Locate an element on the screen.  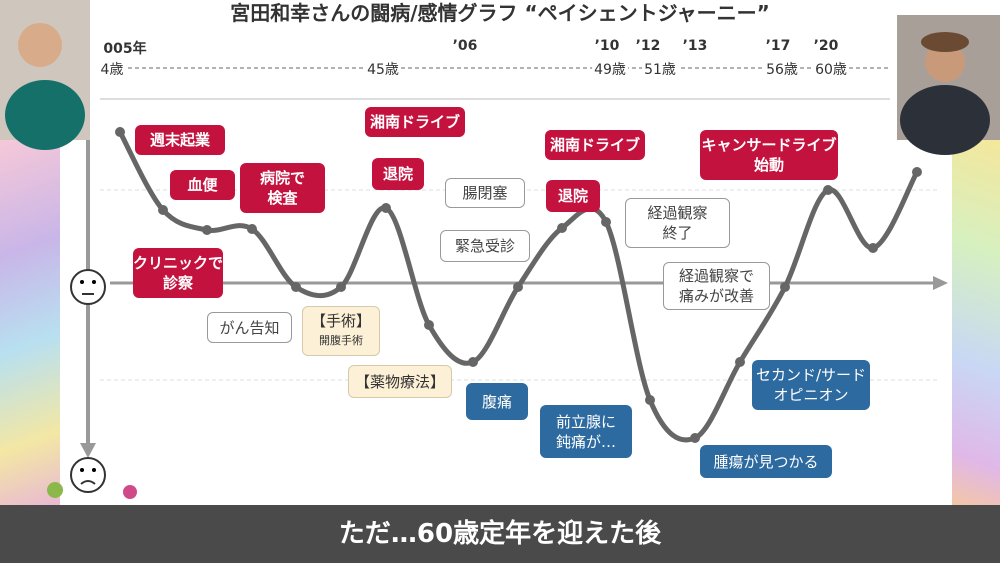
year-label: ’06 is located at coordinates (465, 46).